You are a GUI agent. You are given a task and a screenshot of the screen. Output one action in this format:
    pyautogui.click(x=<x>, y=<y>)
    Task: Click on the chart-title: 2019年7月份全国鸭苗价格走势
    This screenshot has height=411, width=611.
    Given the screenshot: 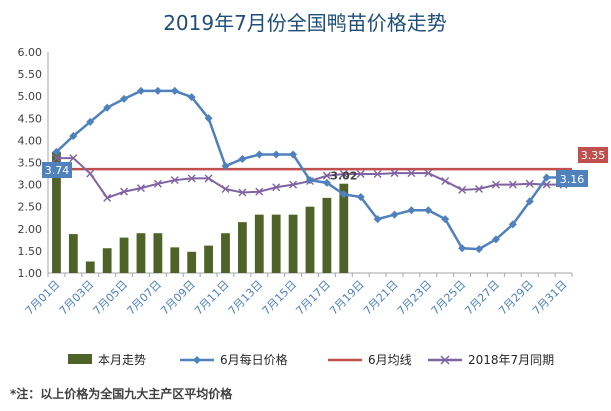 What is the action you would take?
    pyautogui.click(x=305, y=23)
    